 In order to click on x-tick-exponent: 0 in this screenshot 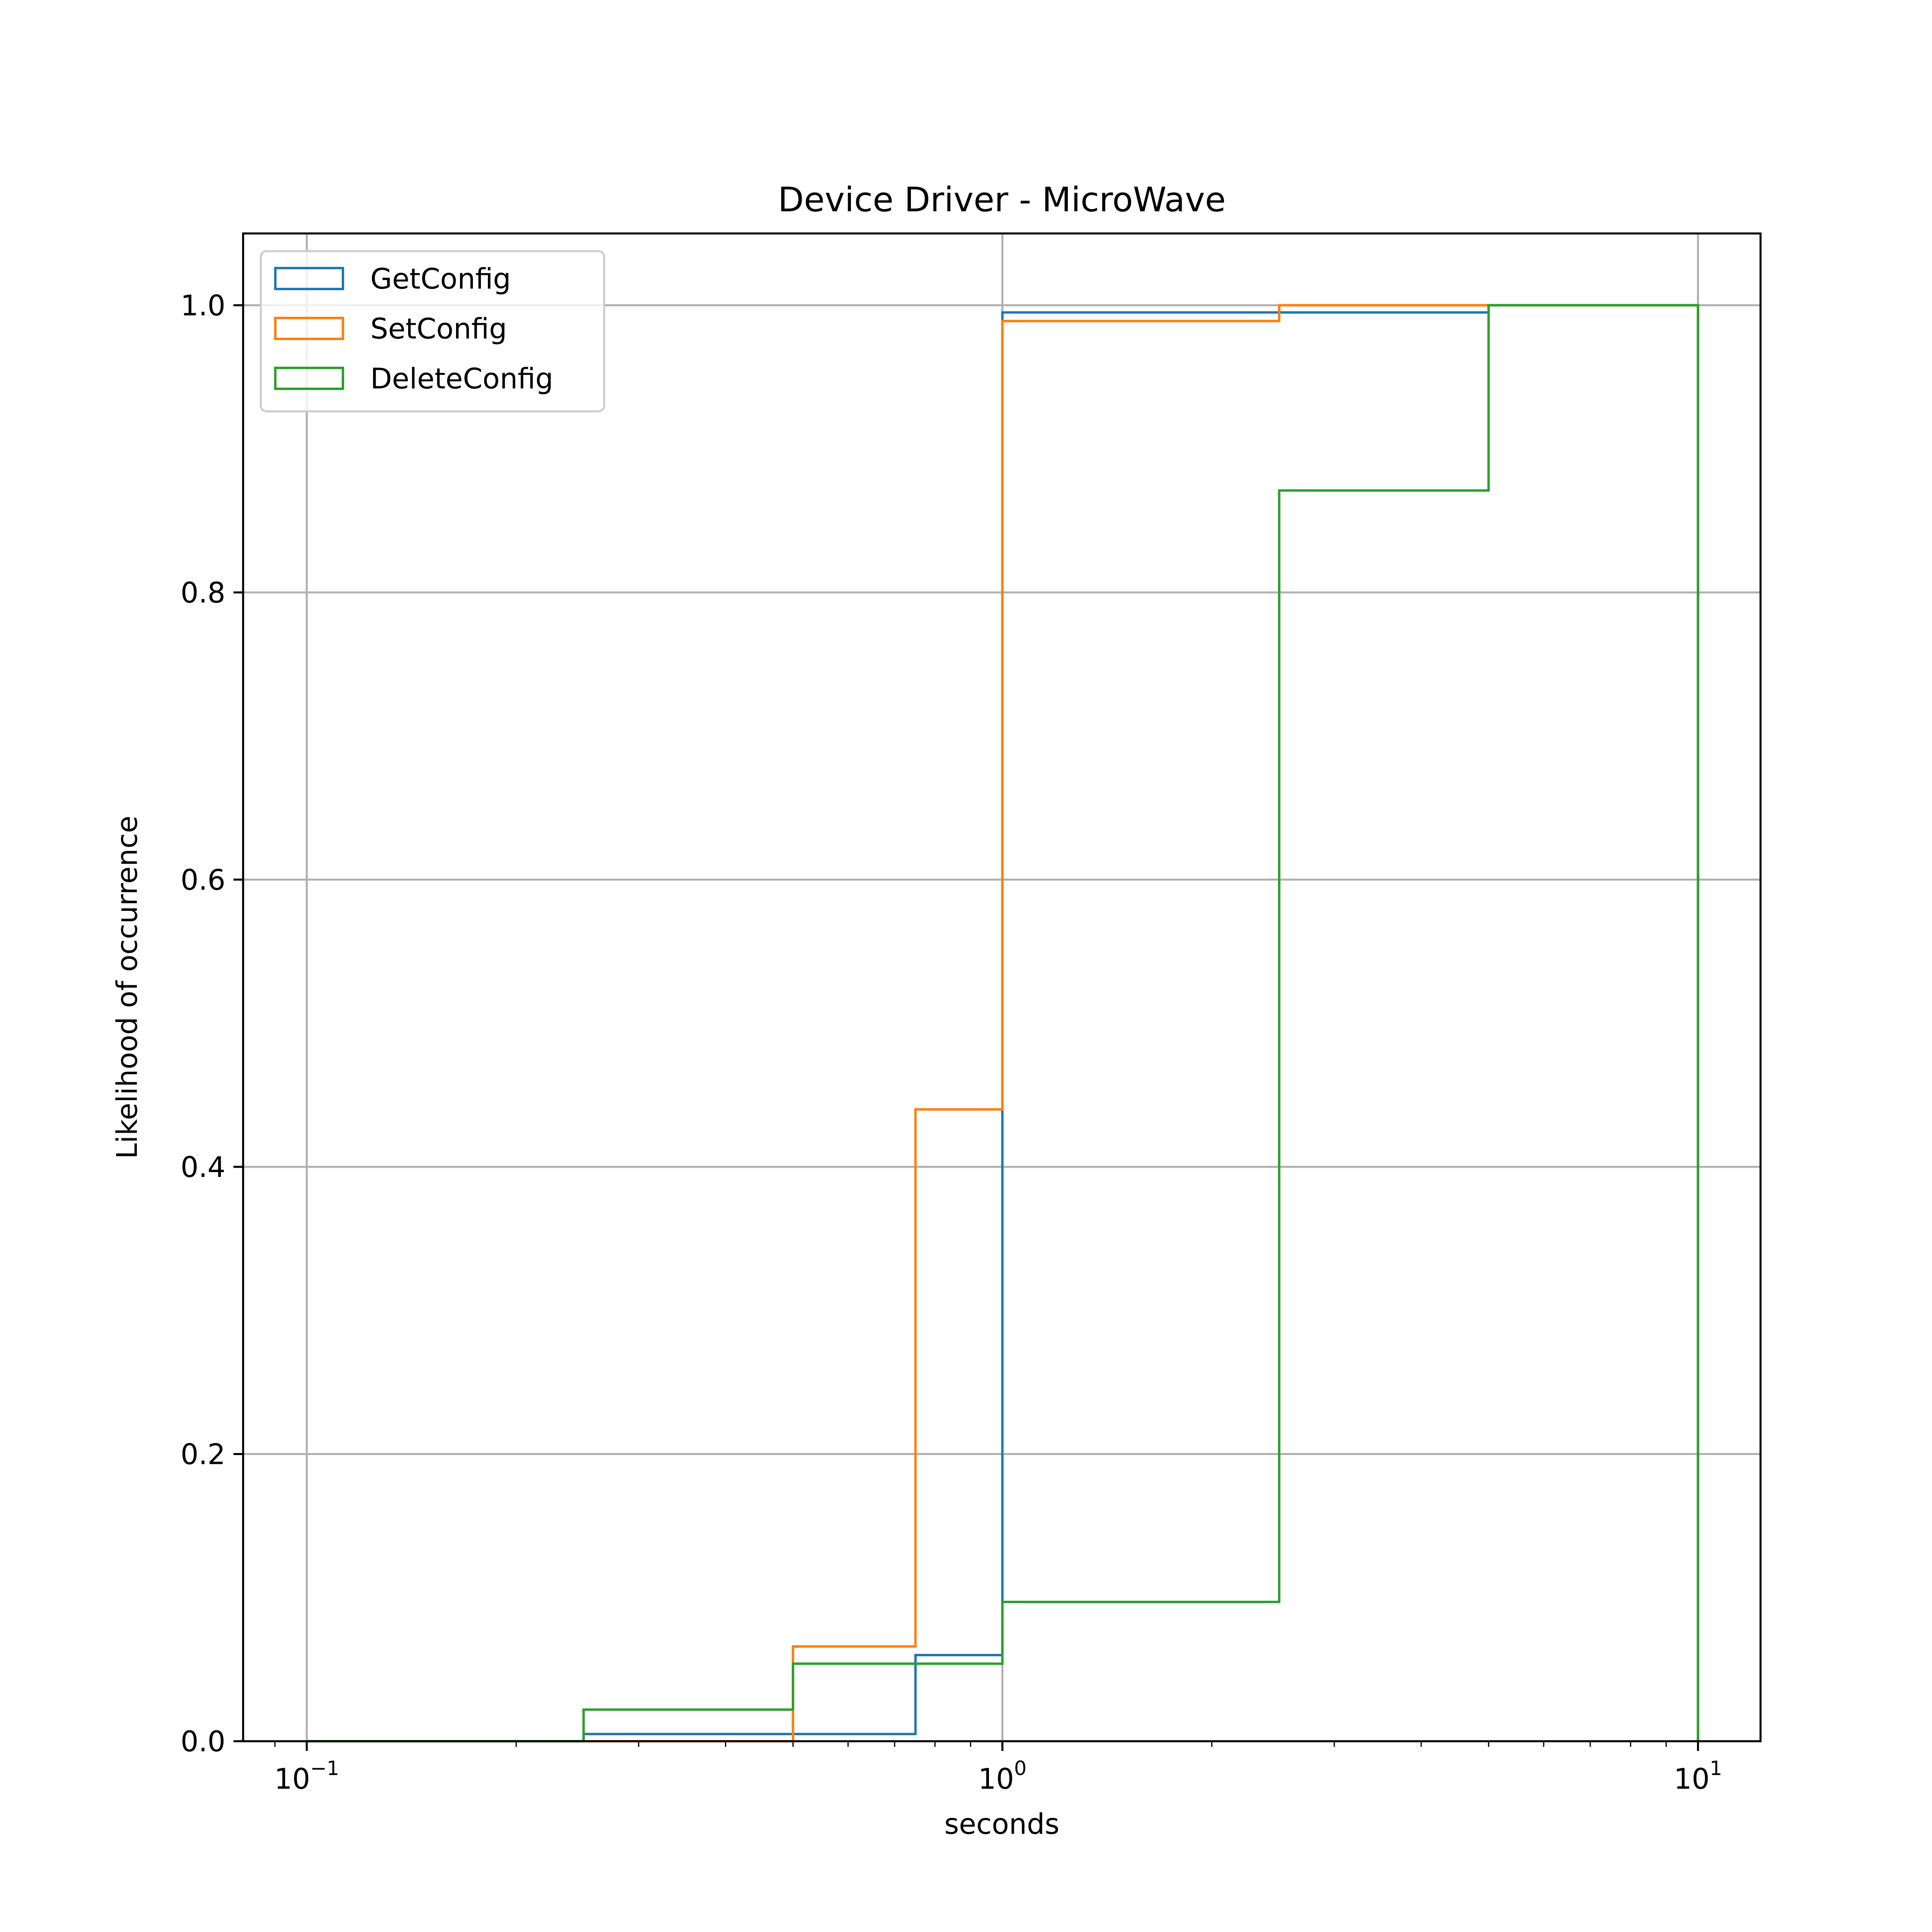, I will do `click(1020, 1769)`.